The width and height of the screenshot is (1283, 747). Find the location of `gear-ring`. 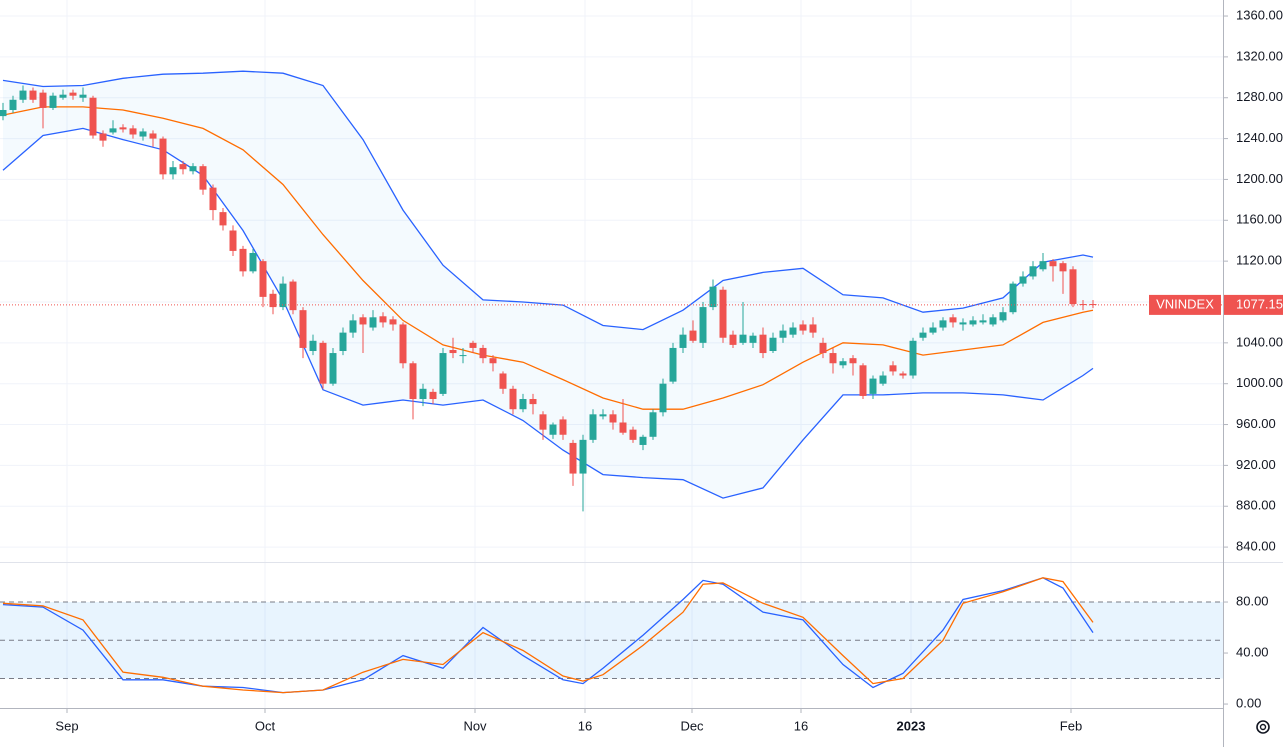

gear-ring is located at coordinates (1263, 727).